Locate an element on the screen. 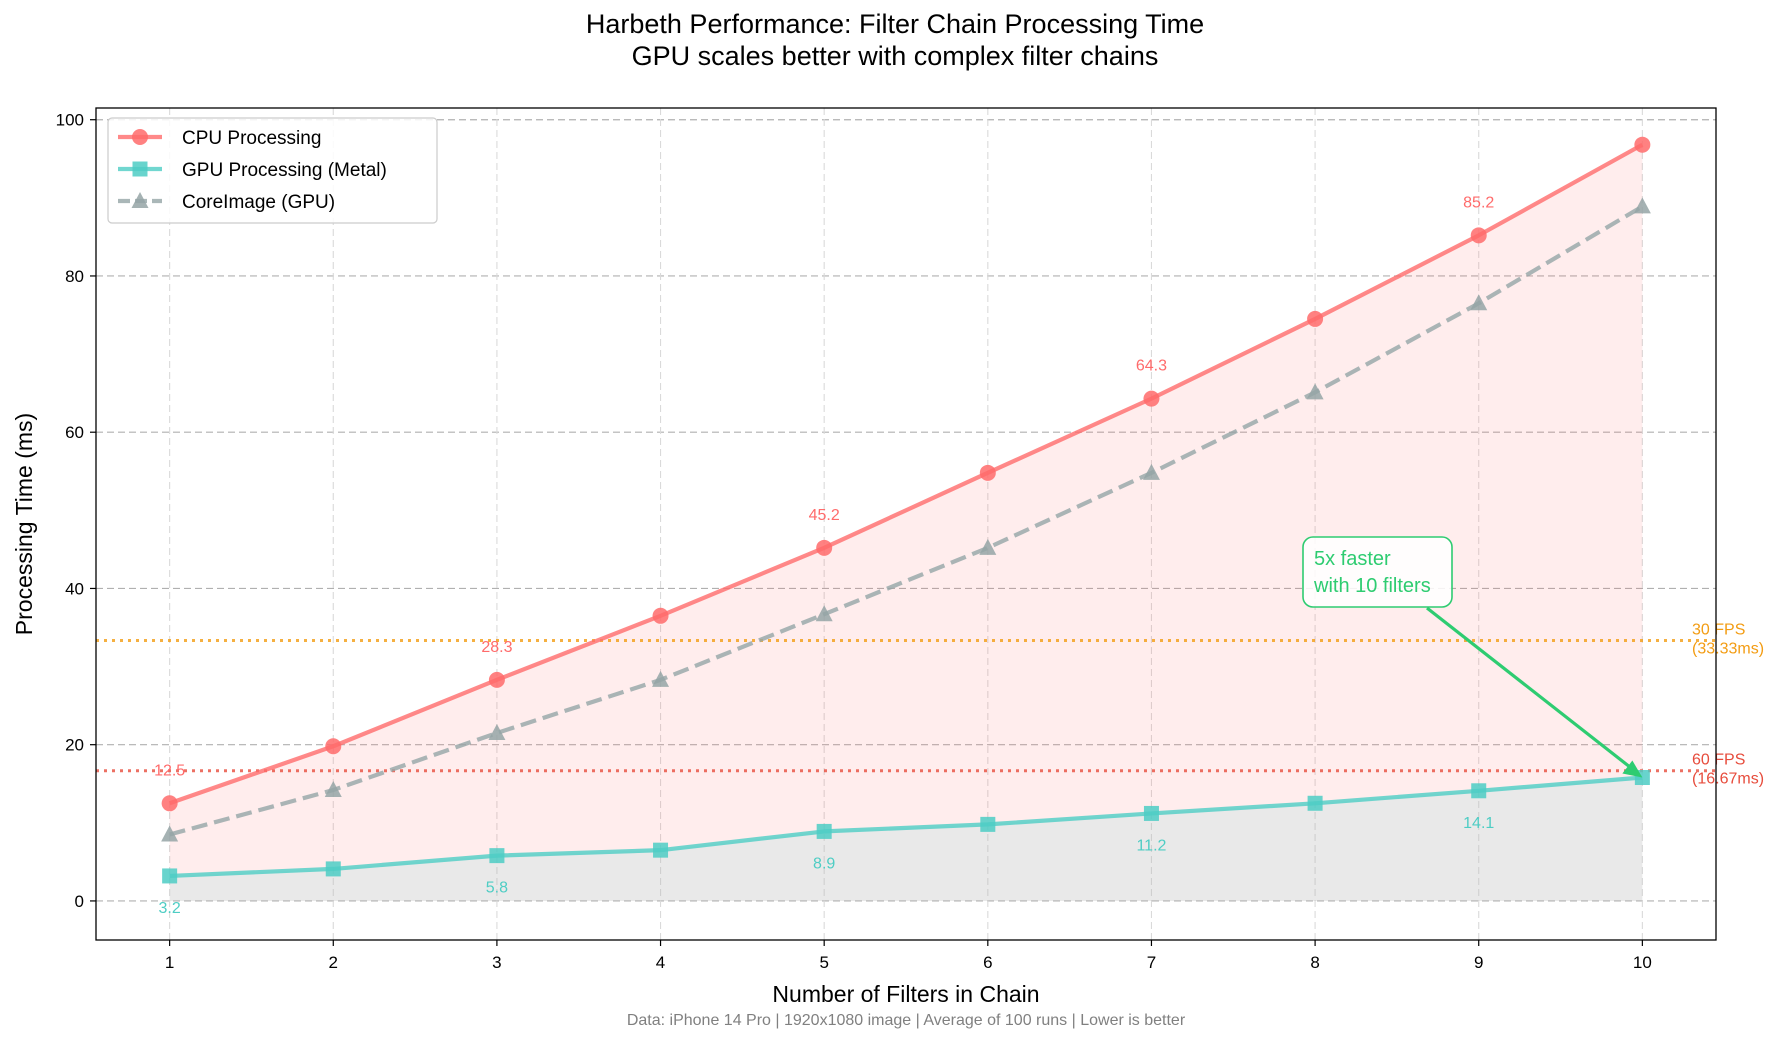 This screenshot has height=1038, width=1781. y-tick-label: 0 is located at coordinates (79, 901).